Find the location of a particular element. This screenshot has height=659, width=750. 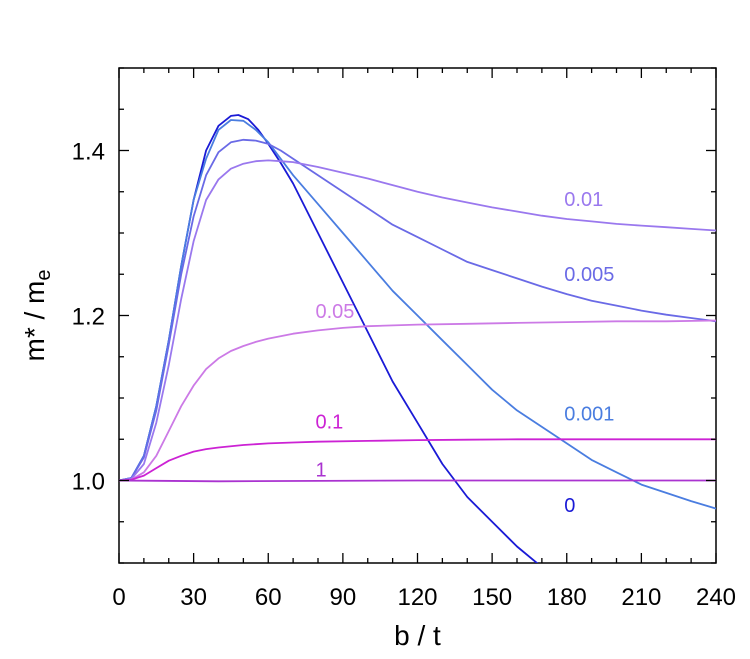

x-tick-label: 150 is located at coordinates (492, 597).